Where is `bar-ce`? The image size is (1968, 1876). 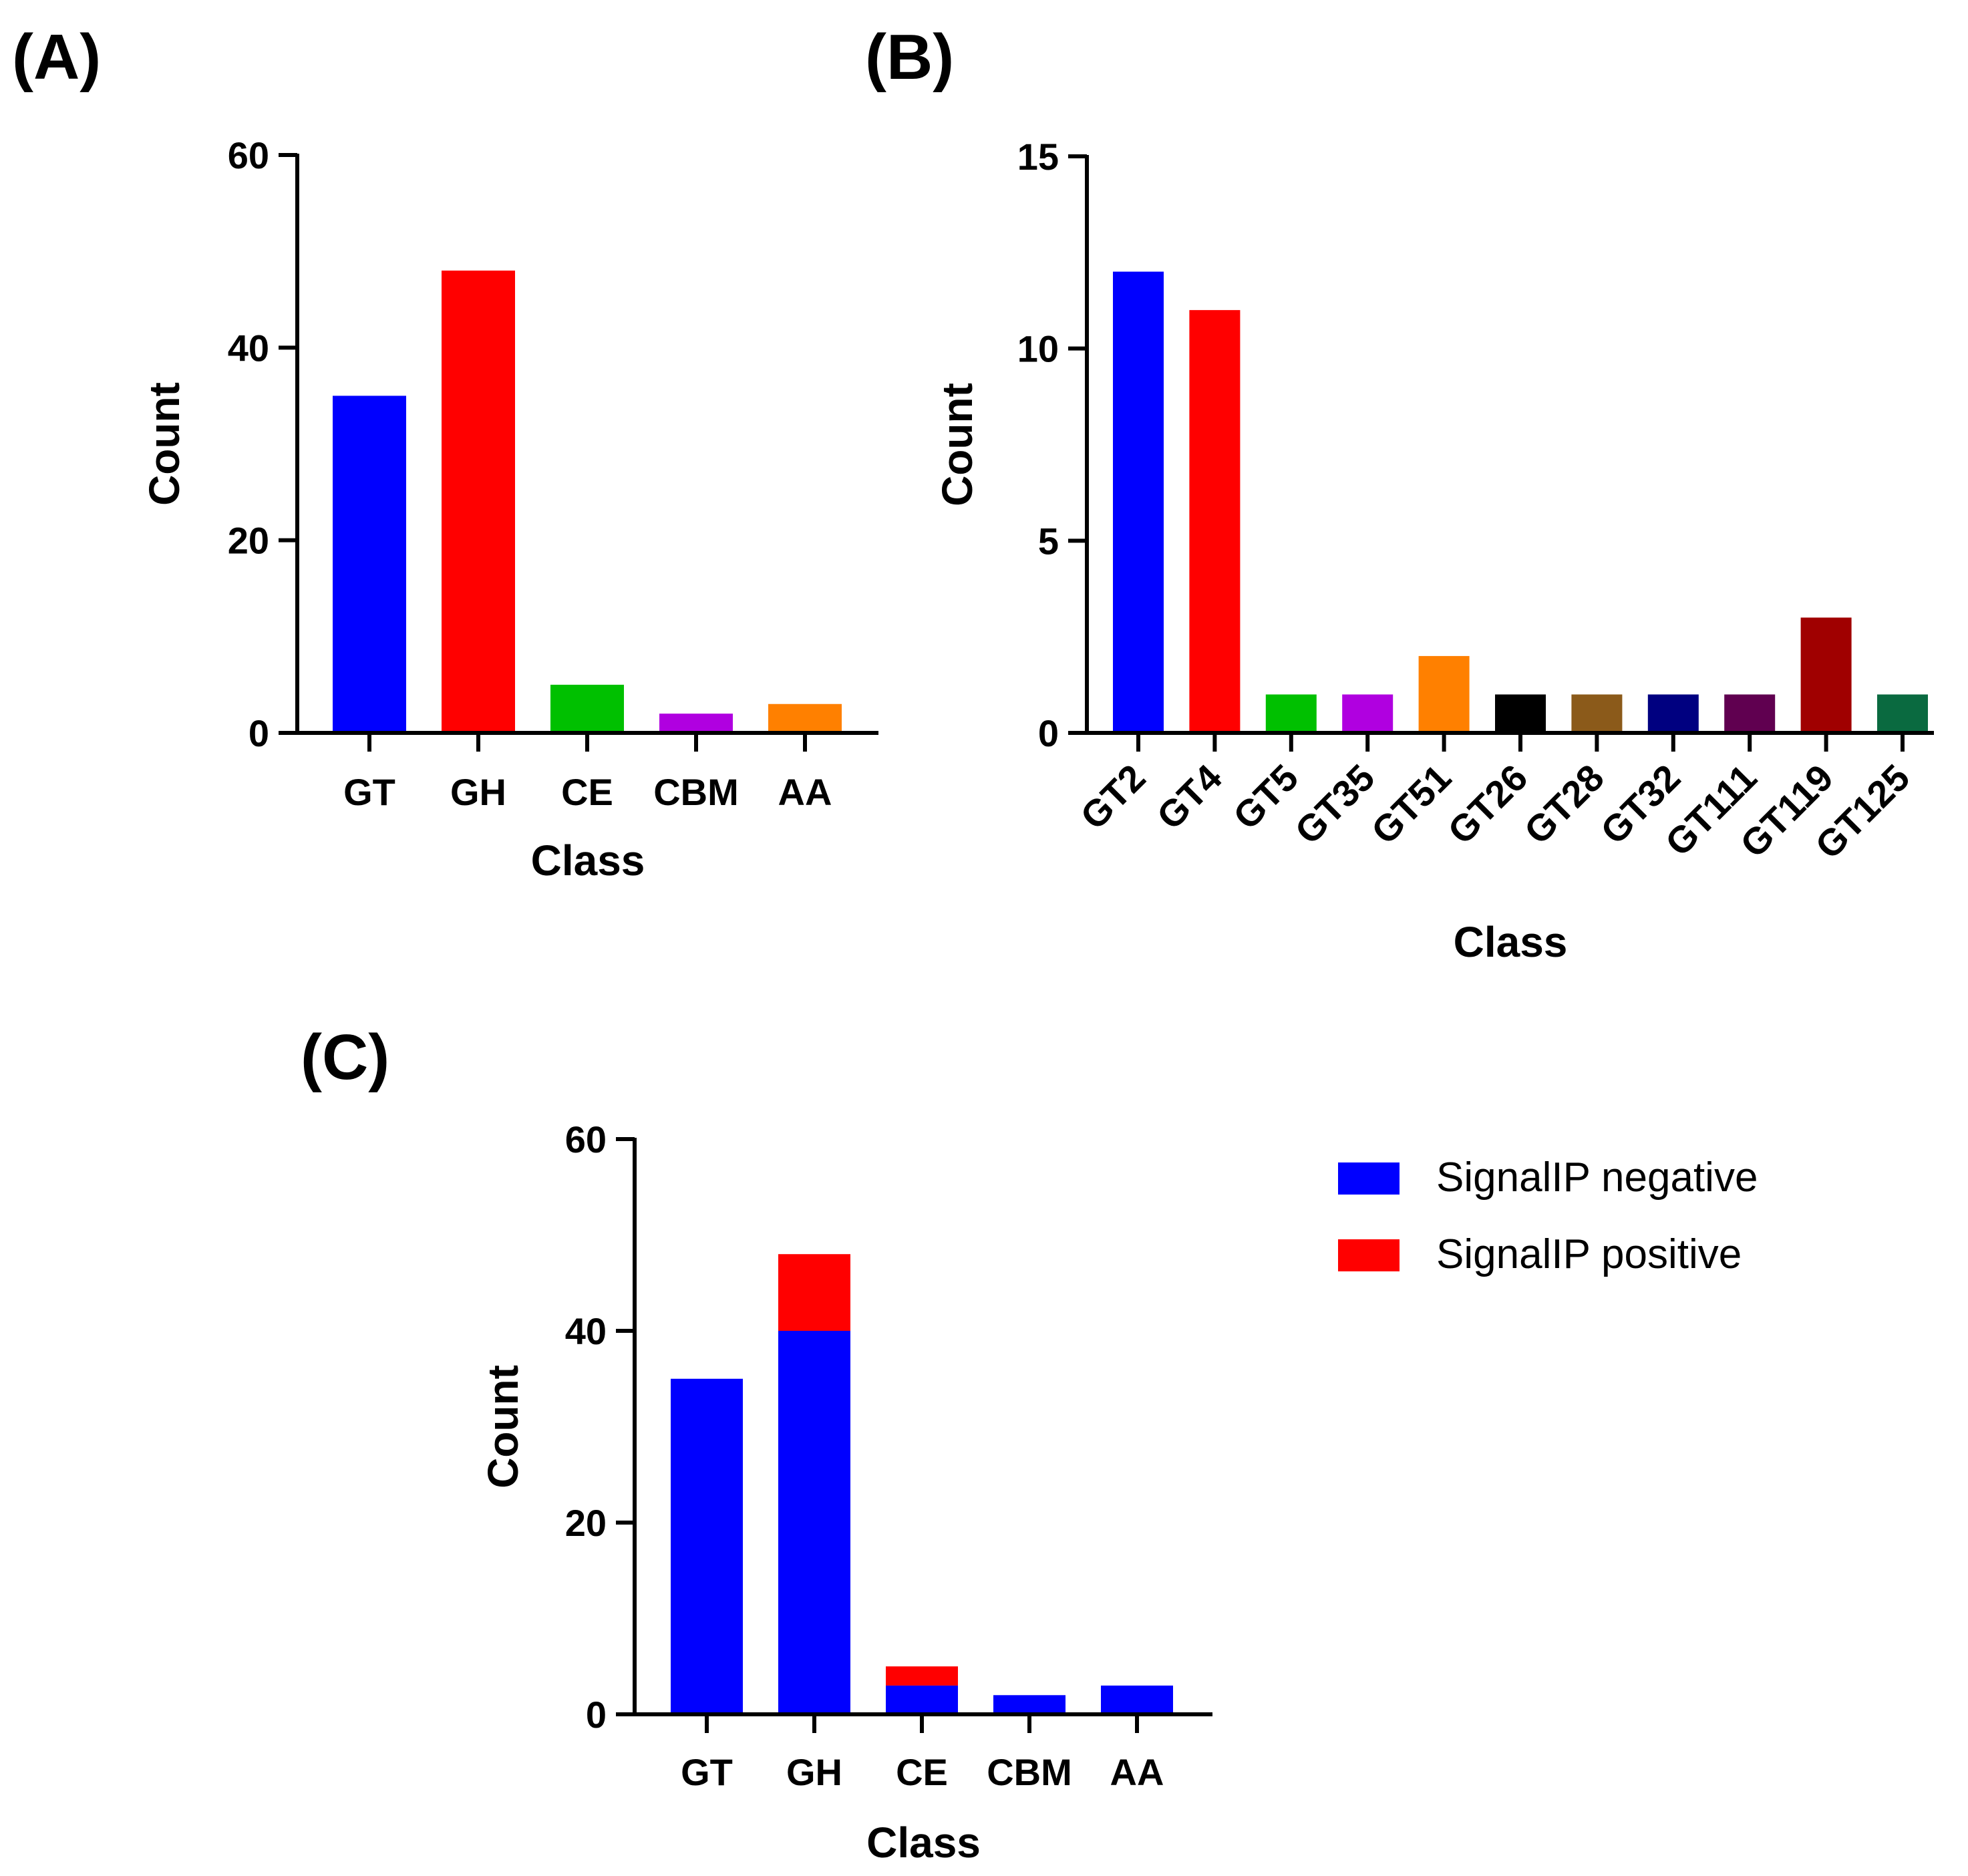
bar-ce is located at coordinates (587, 708).